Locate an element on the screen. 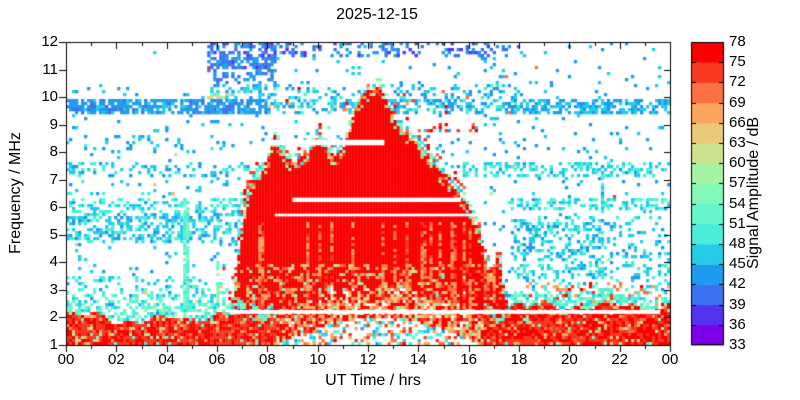  x-tick-label: 22 is located at coordinates (619, 359).